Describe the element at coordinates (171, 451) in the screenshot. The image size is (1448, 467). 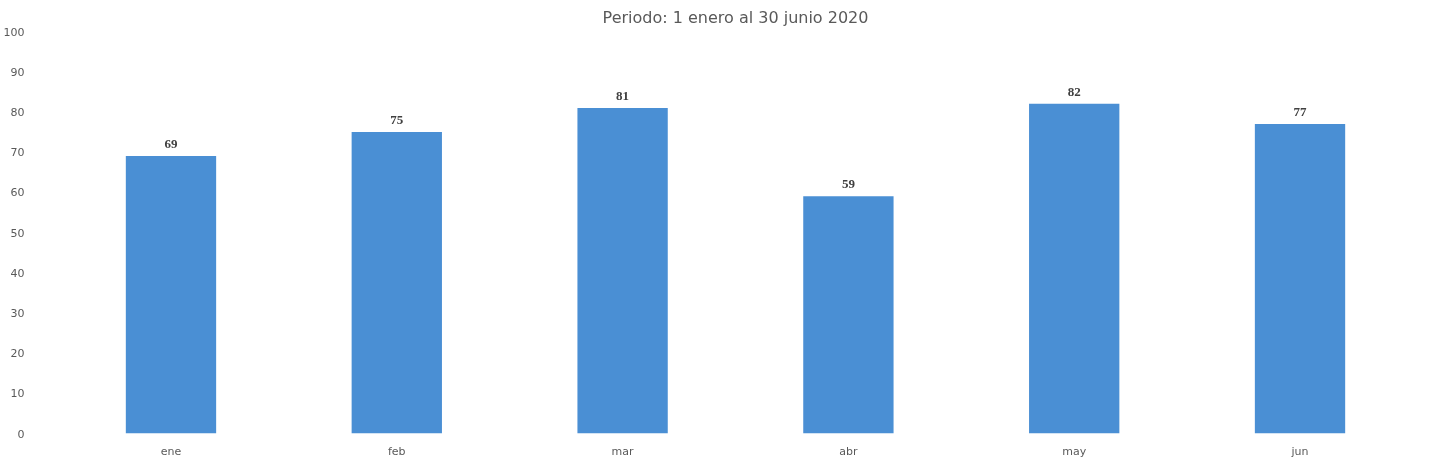
I see `x-tick-label: ene` at that location.